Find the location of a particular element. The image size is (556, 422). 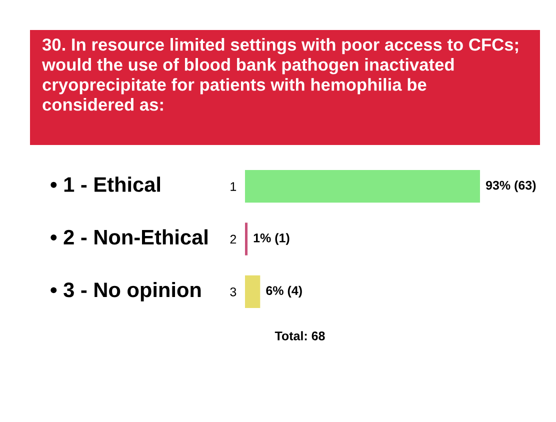

y-tick-label: 3 is located at coordinates (233, 291).